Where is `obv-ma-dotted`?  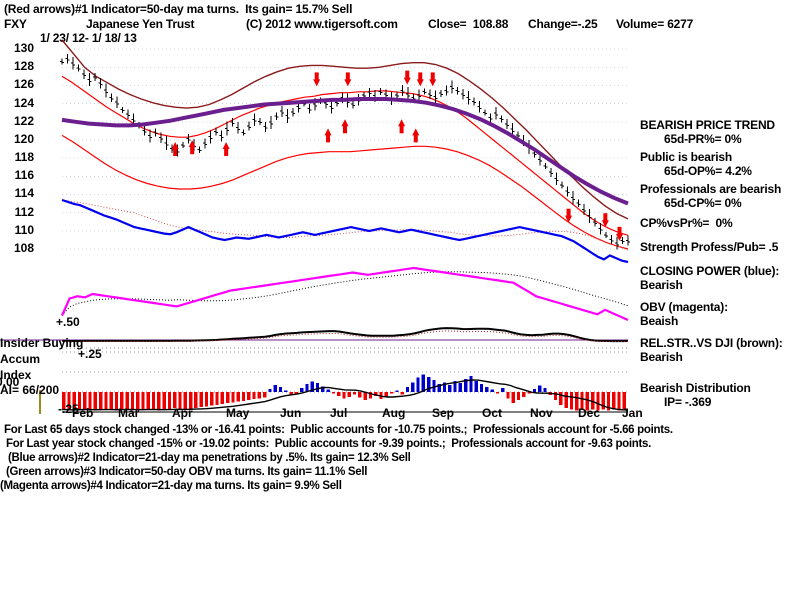
obv-ma-dotted is located at coordinates (345, 293).